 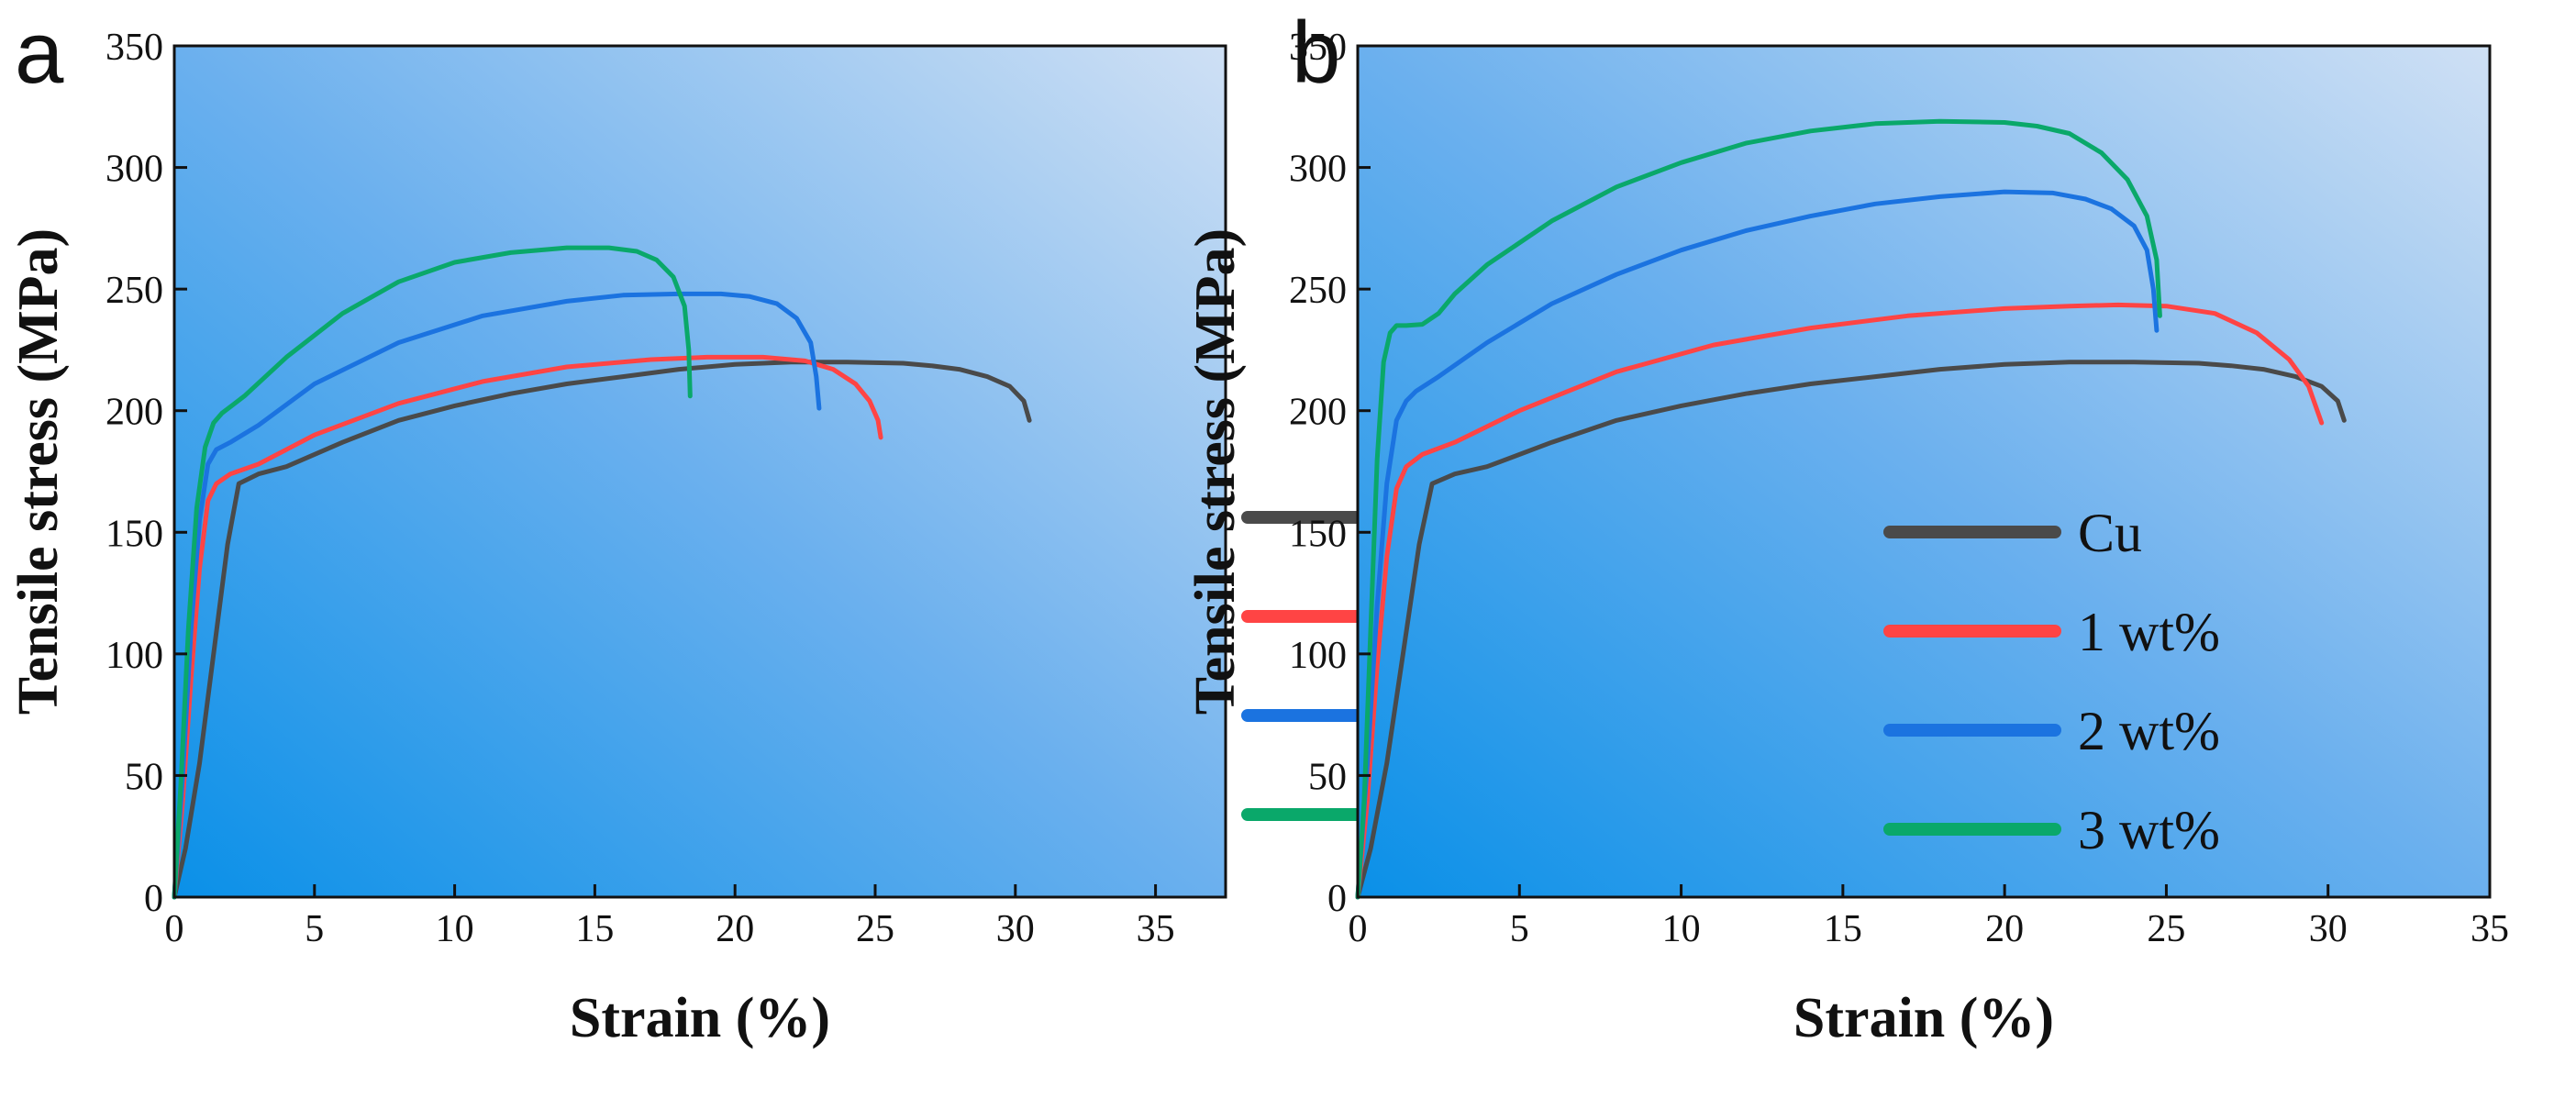 What do you see at coordinates (1923, 1018) in the screenshot?
I see `panel-b-x-axis-title: Strain (%)` at bounding box center [1923, 1018].